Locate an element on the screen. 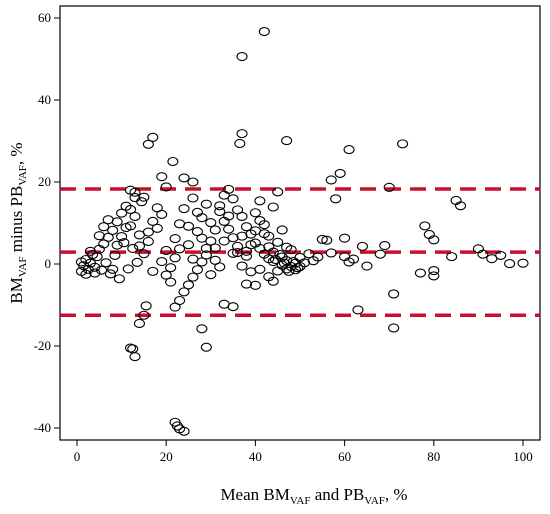 The height and width of the screenshot is (514, 550). x-axis-title: Mean BMVAF and PBVAF, % is located at coordinates (313, 496).